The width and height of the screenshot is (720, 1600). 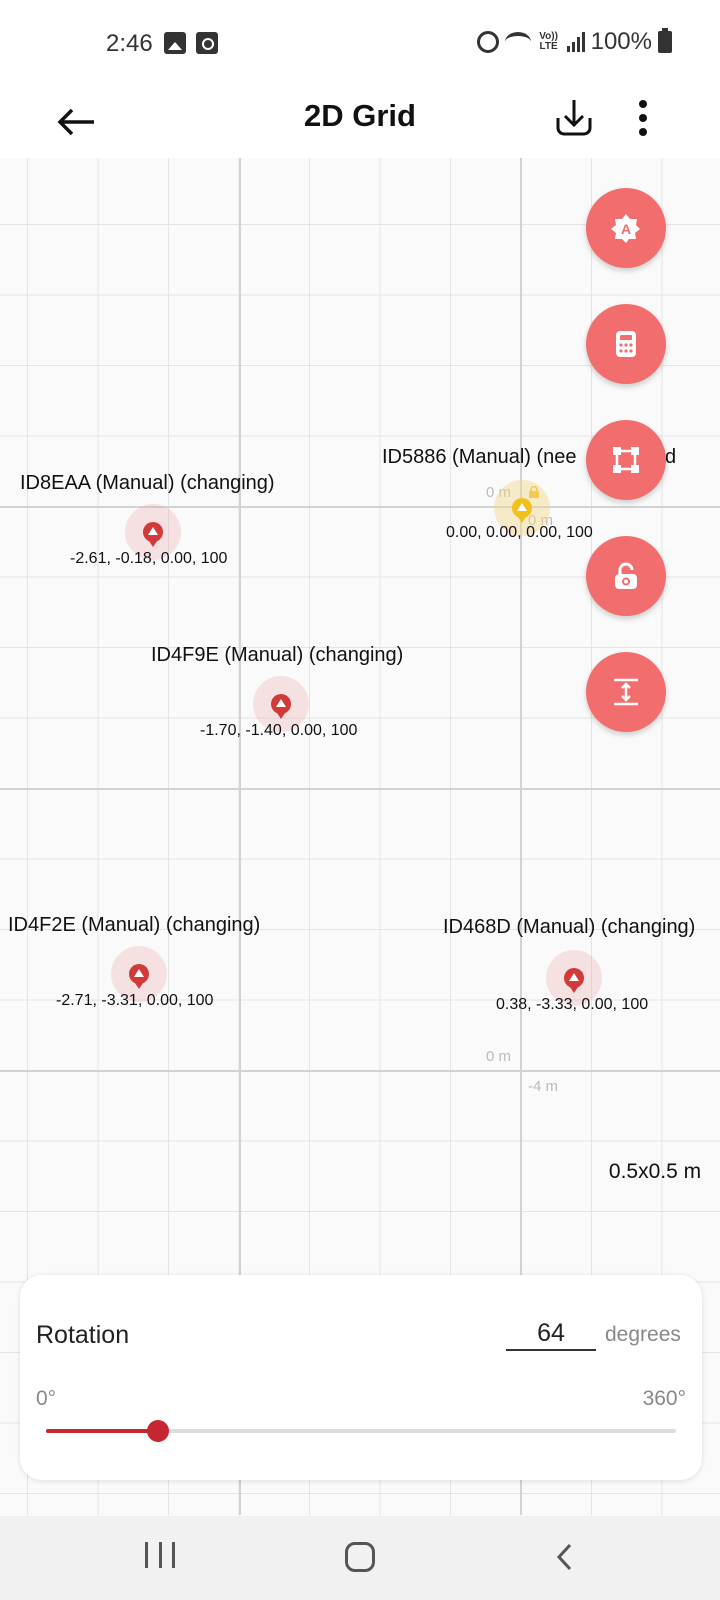 What do you see at coordinates (83, 1335) in the screenshot?
I see `rotation-title: Rotation` at bounding box center [83, 1335].